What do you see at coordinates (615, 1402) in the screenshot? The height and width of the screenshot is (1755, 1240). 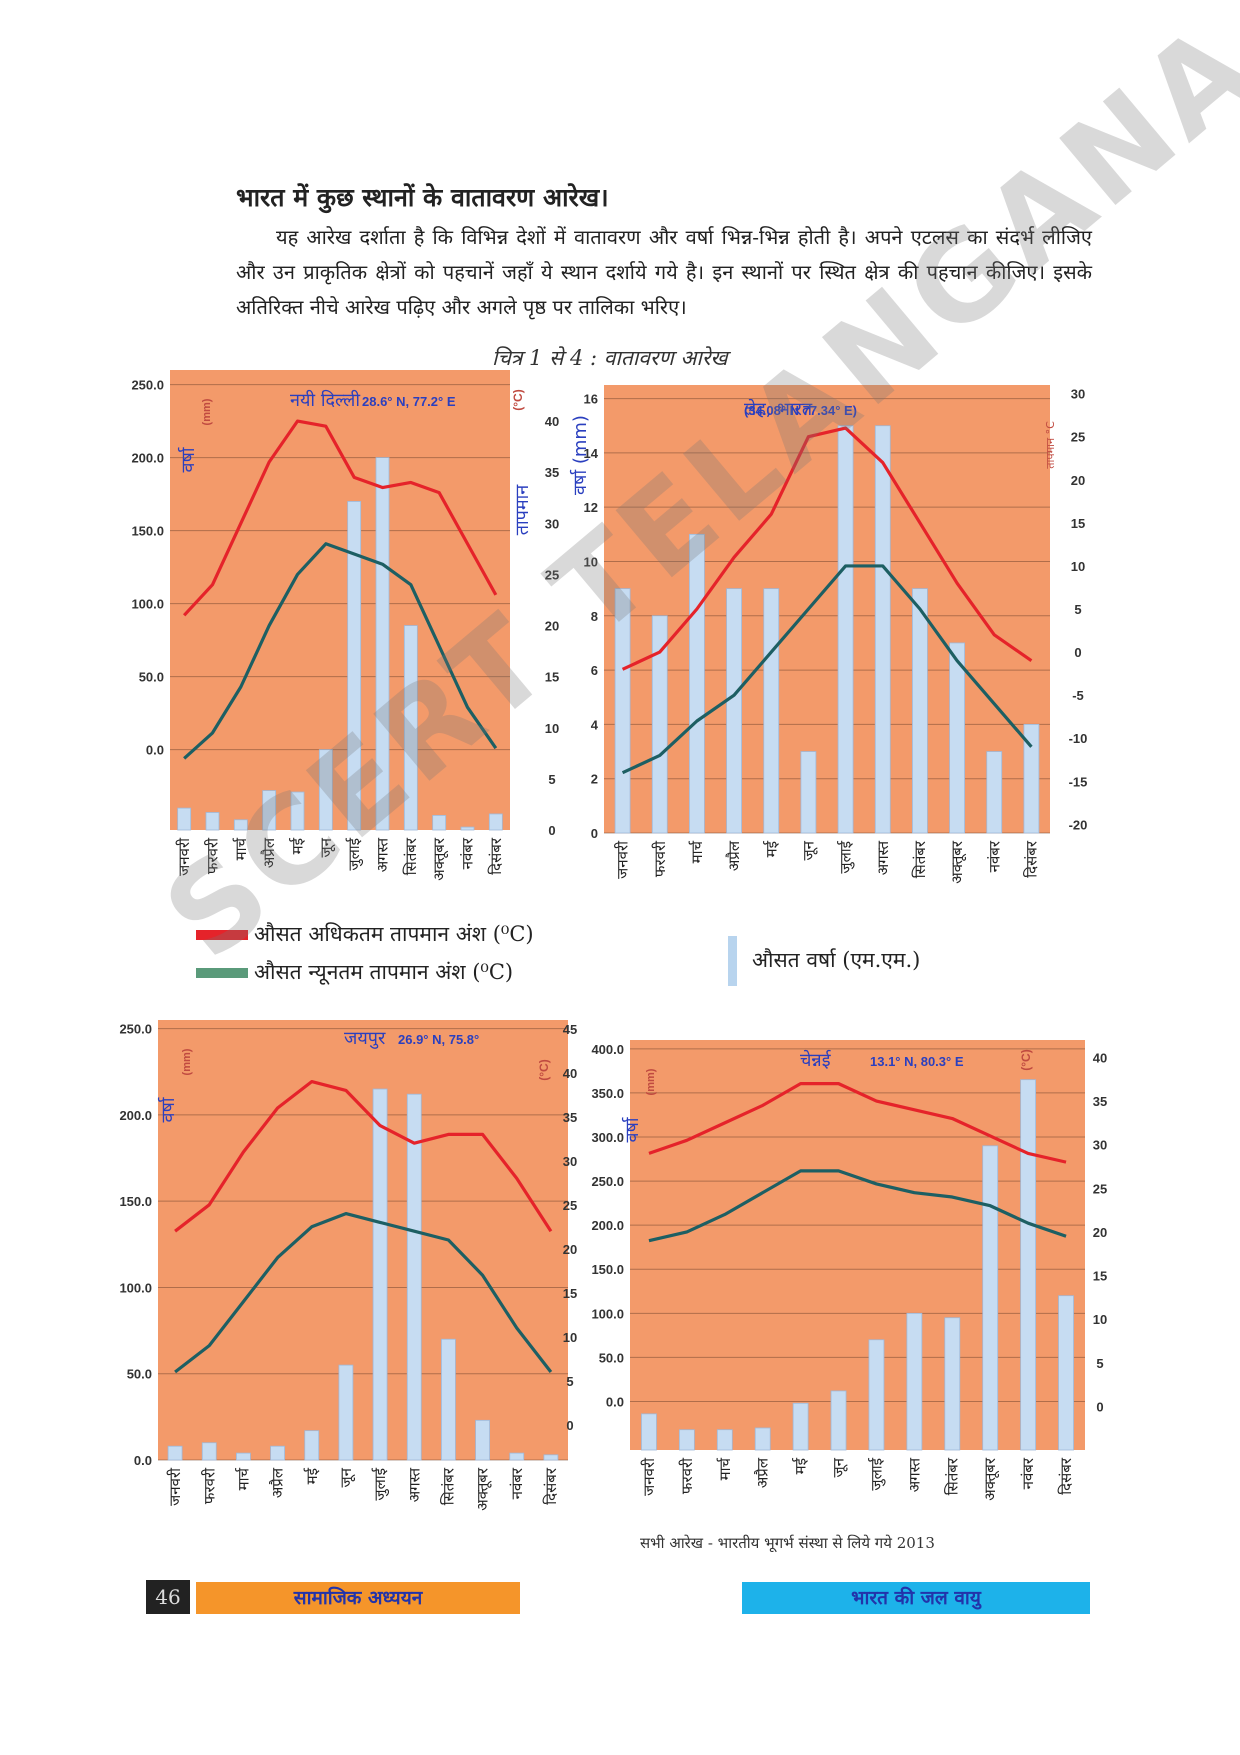 I see `y-tick-label: 0.0` at bounding box center [615, 1402].